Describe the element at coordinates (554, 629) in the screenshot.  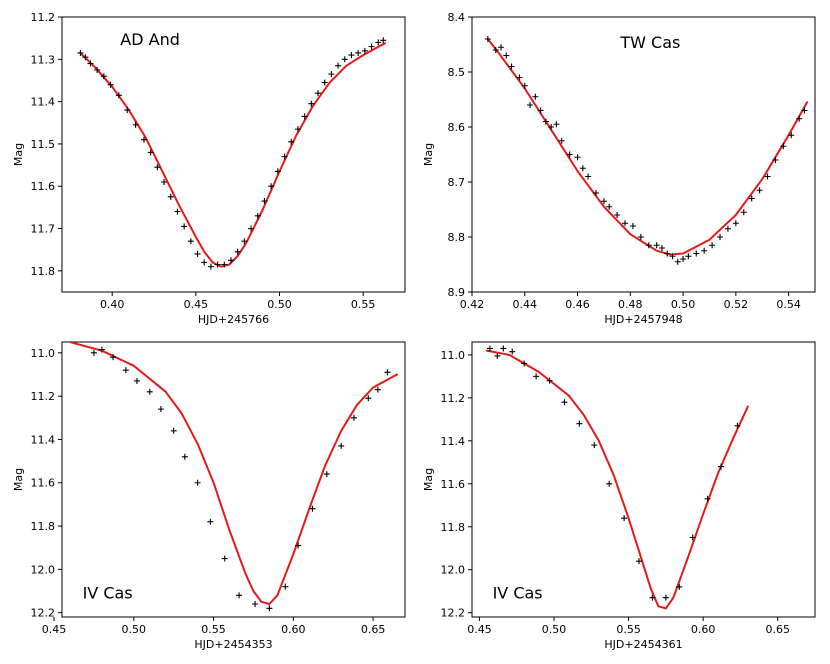
I see `x-tick-label: 0.50` at that location.